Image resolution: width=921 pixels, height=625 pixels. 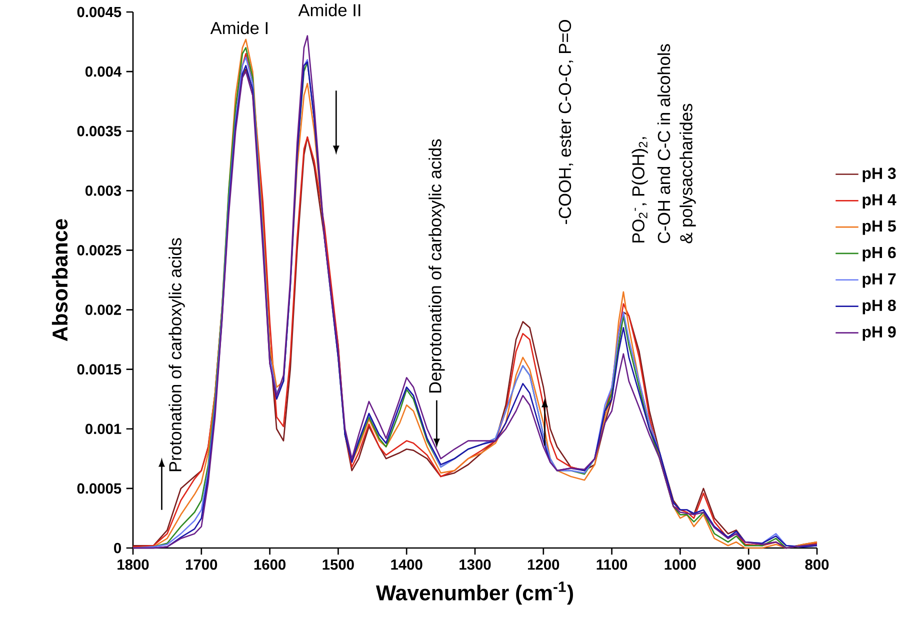 I want to click on legend-label: pH 5, so click(x=879, y=227).